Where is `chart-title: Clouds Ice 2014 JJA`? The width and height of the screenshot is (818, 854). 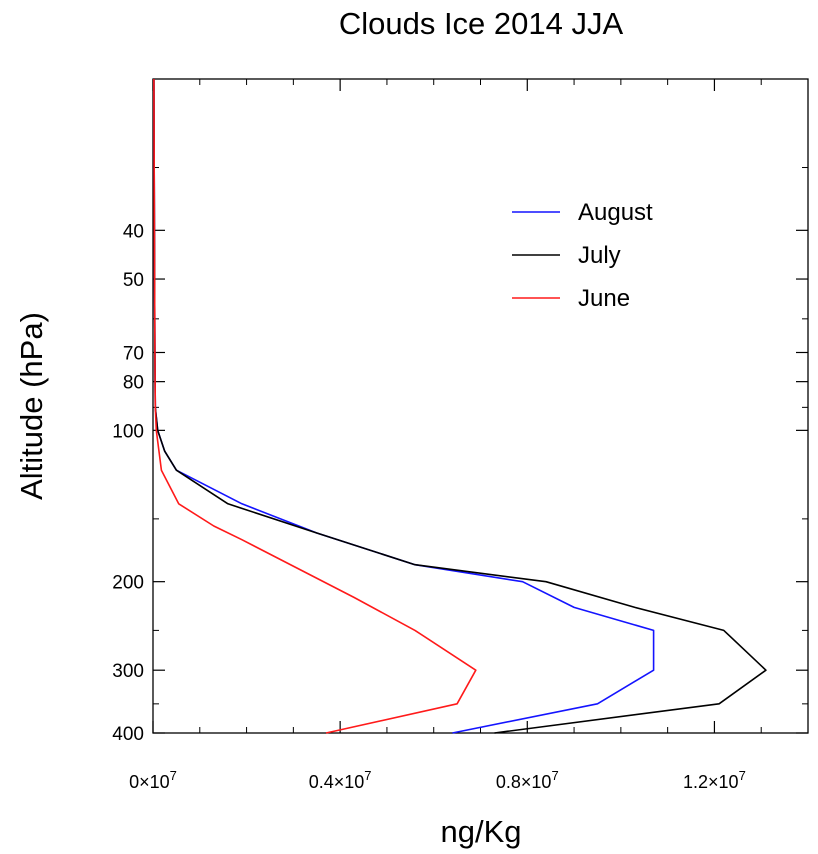 chart-title: Clouds Ice 2014 JJA is located at coordinates (481, 23).